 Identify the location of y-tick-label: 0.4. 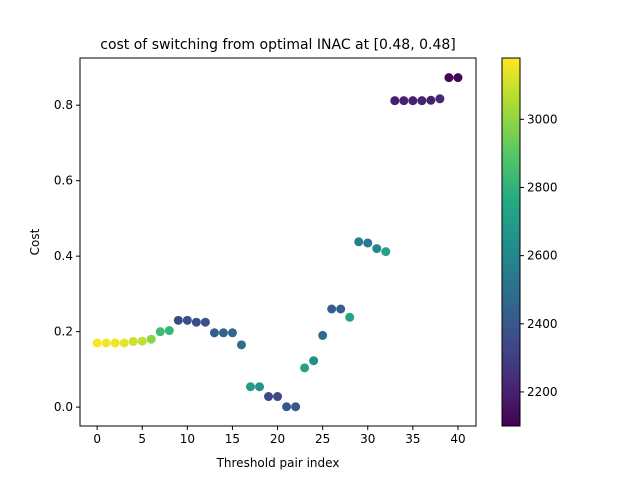
(63, 256).